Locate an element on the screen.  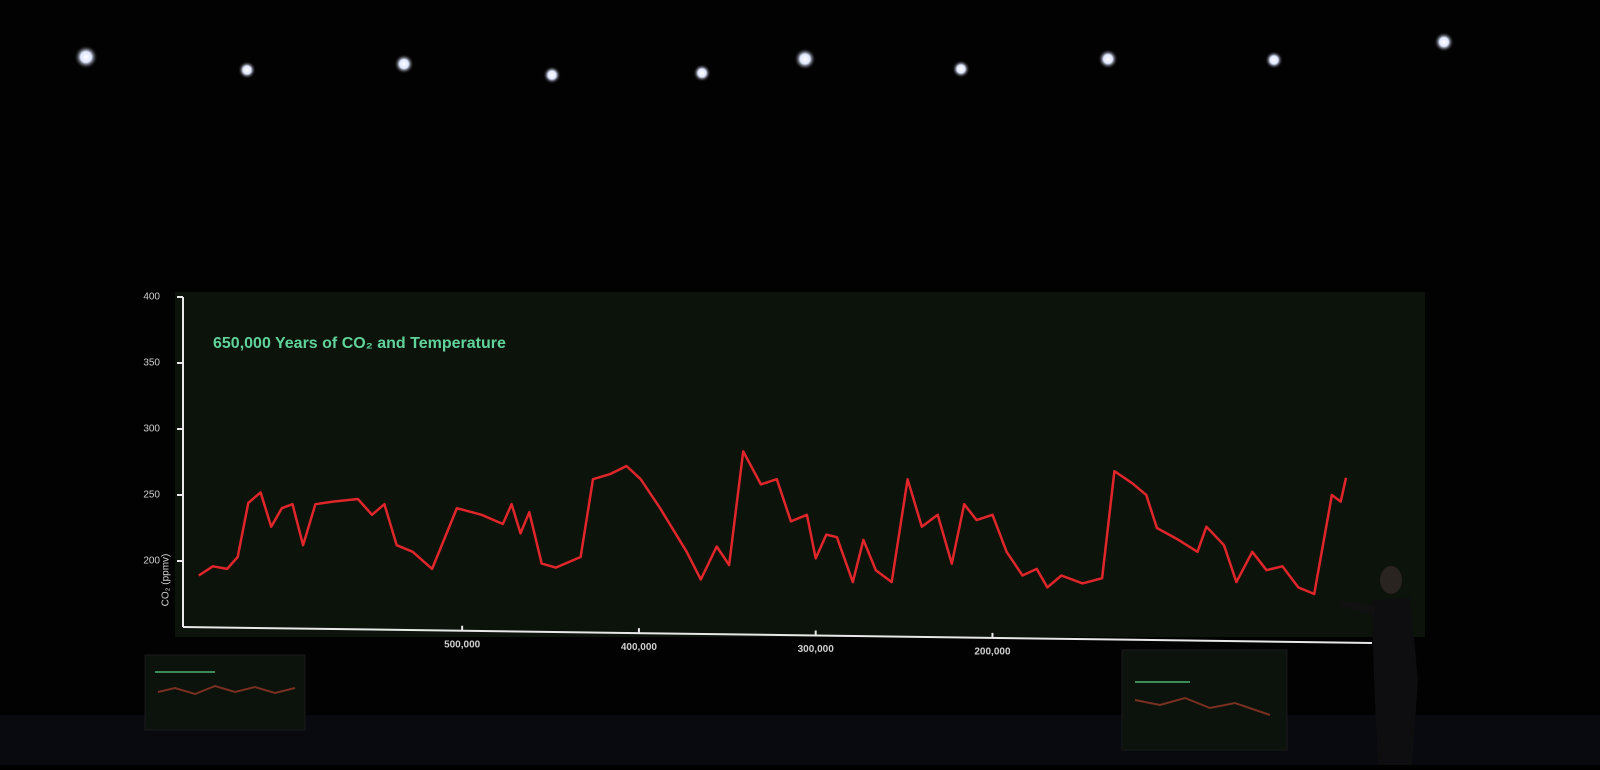
stage-lights is located at coordinates (764, 58).